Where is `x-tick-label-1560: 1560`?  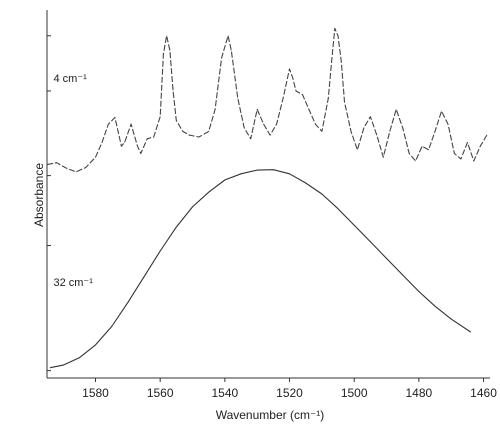 x-tick-label-1560: 1560 is located at coordinates (160, 393).